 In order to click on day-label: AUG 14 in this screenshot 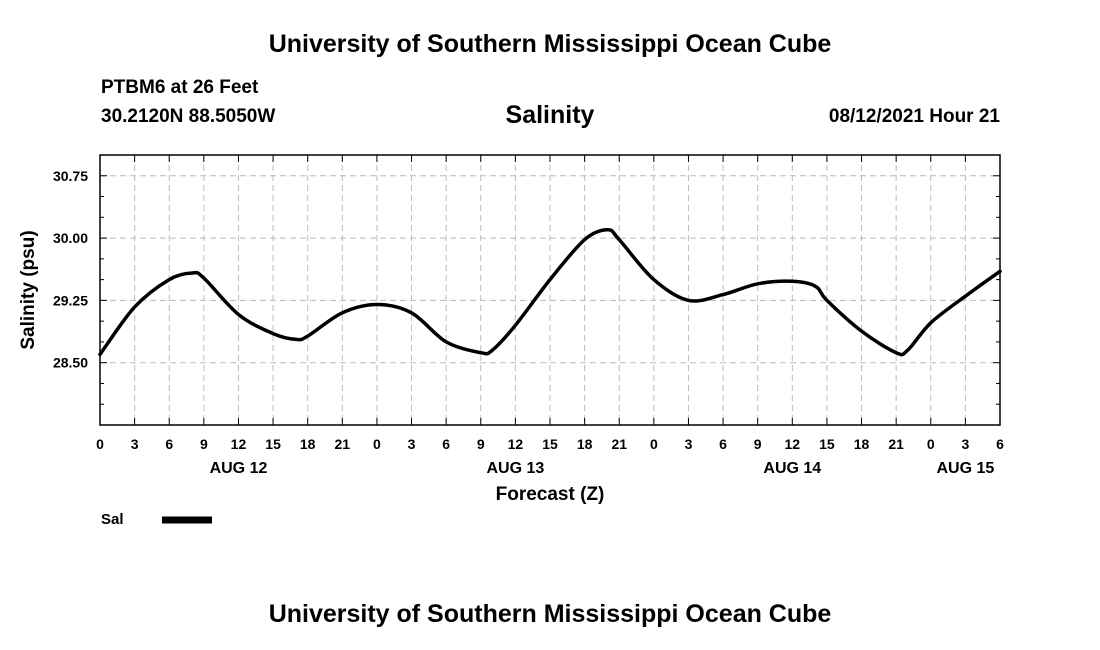, I will do `click(792, 468)`.